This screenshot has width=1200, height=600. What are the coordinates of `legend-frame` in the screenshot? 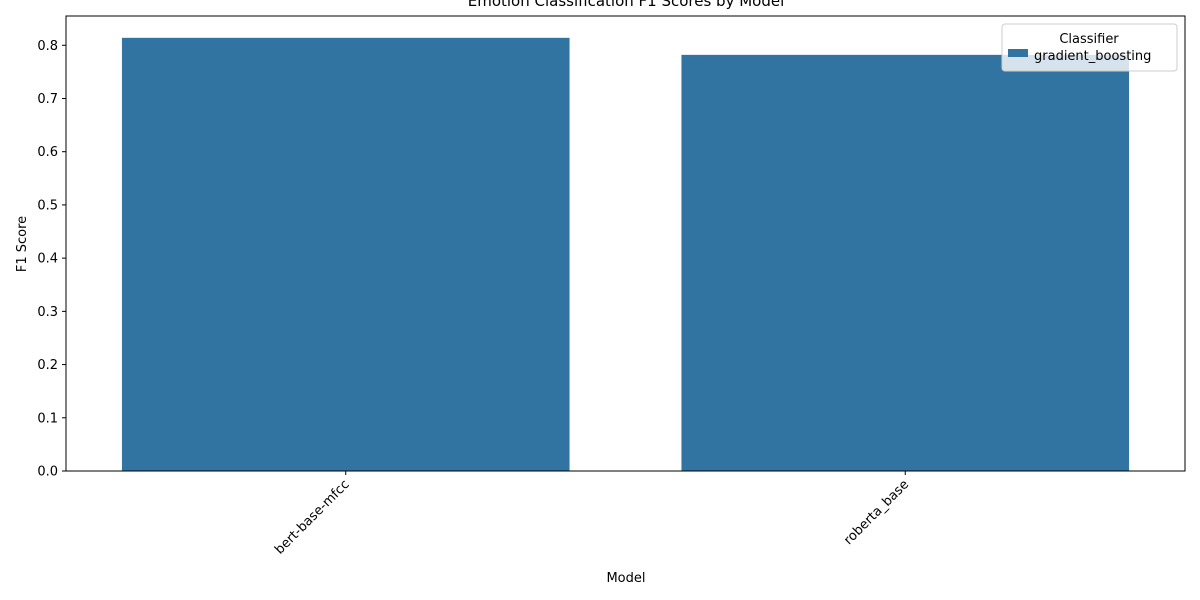 It's located at (1089, 47).